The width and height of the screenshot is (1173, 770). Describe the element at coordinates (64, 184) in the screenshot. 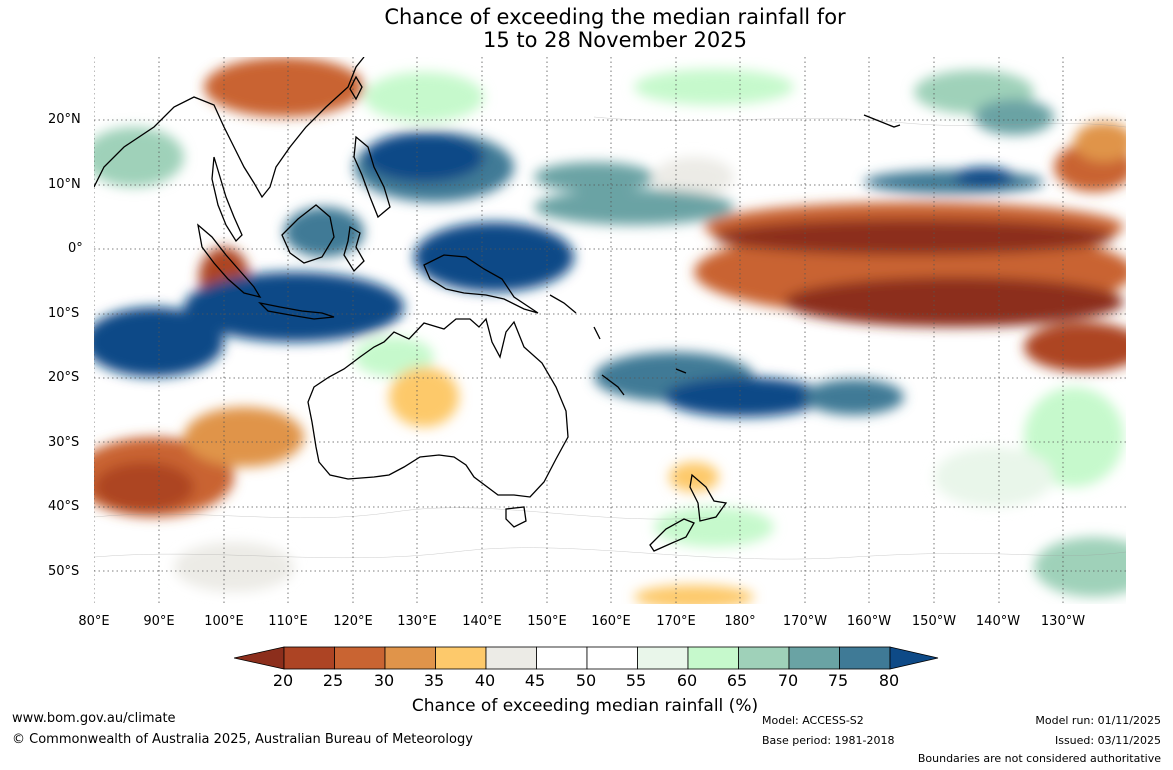

I see `lat-label-10n: 10°N` at that location.